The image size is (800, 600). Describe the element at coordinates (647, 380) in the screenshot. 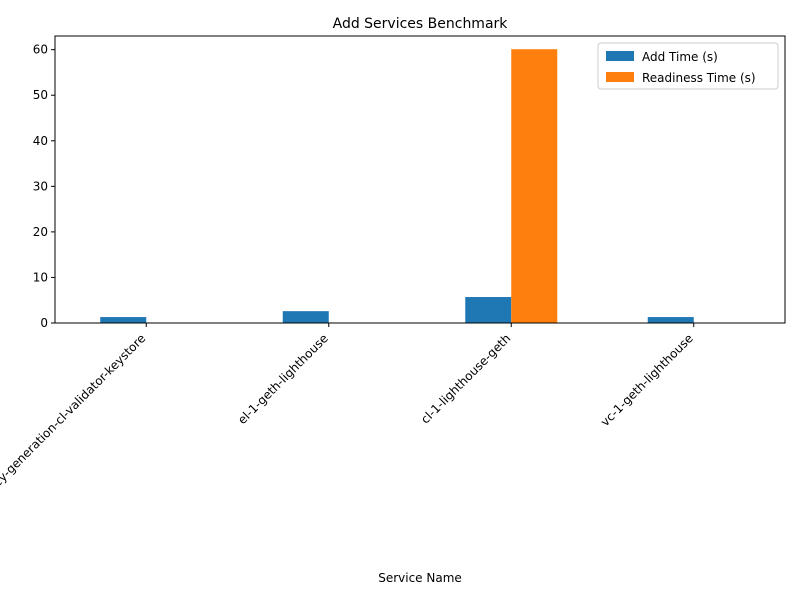

I see `x-tick-label-3: vc-1-geth-lighthouse` at that location.